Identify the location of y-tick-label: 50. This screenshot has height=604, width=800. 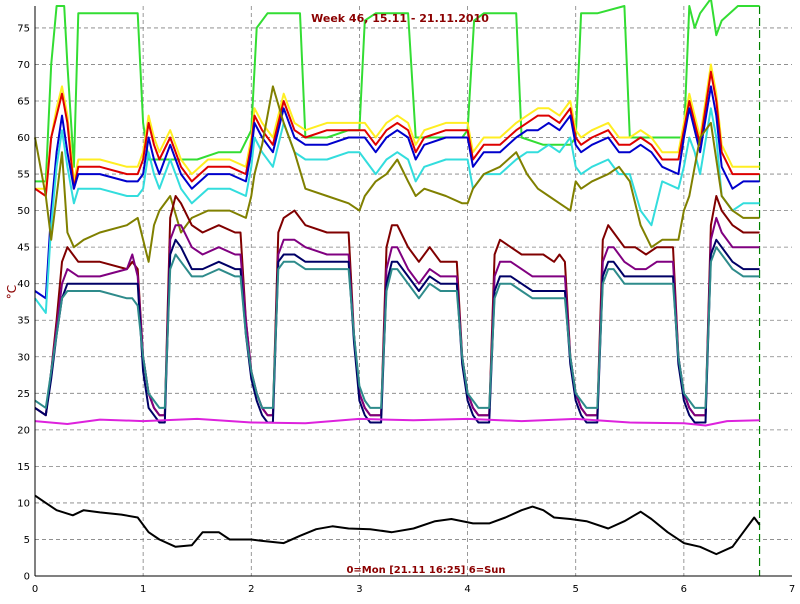
(23, 211).